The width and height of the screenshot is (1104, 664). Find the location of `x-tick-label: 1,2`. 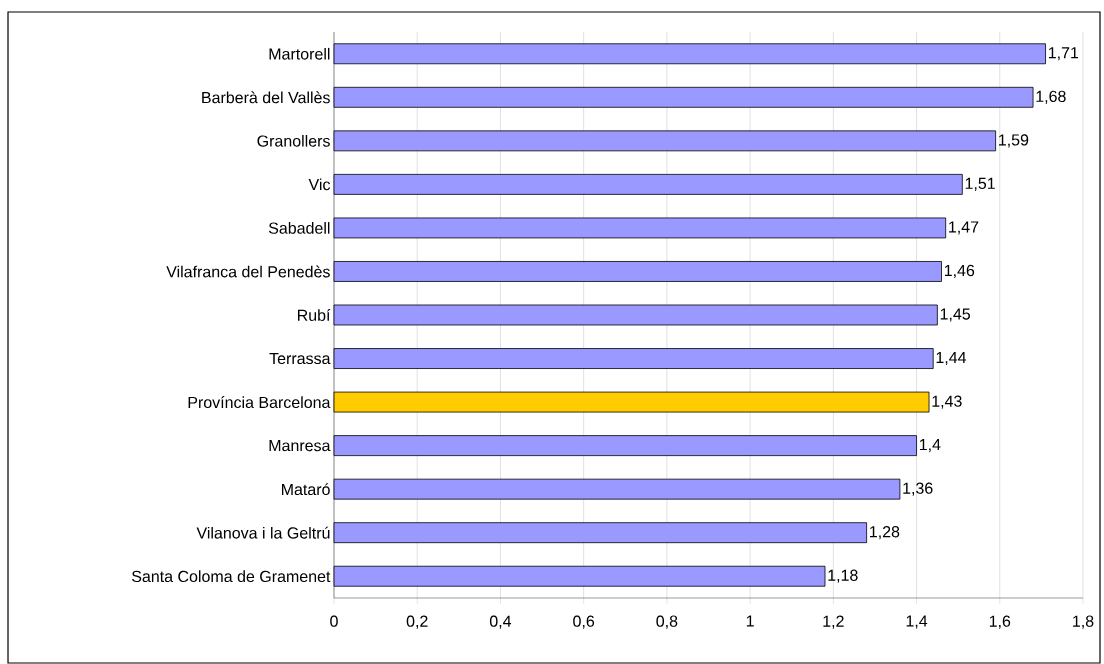

x-tick-label: 1,2 is located at coordinates (833, 622).